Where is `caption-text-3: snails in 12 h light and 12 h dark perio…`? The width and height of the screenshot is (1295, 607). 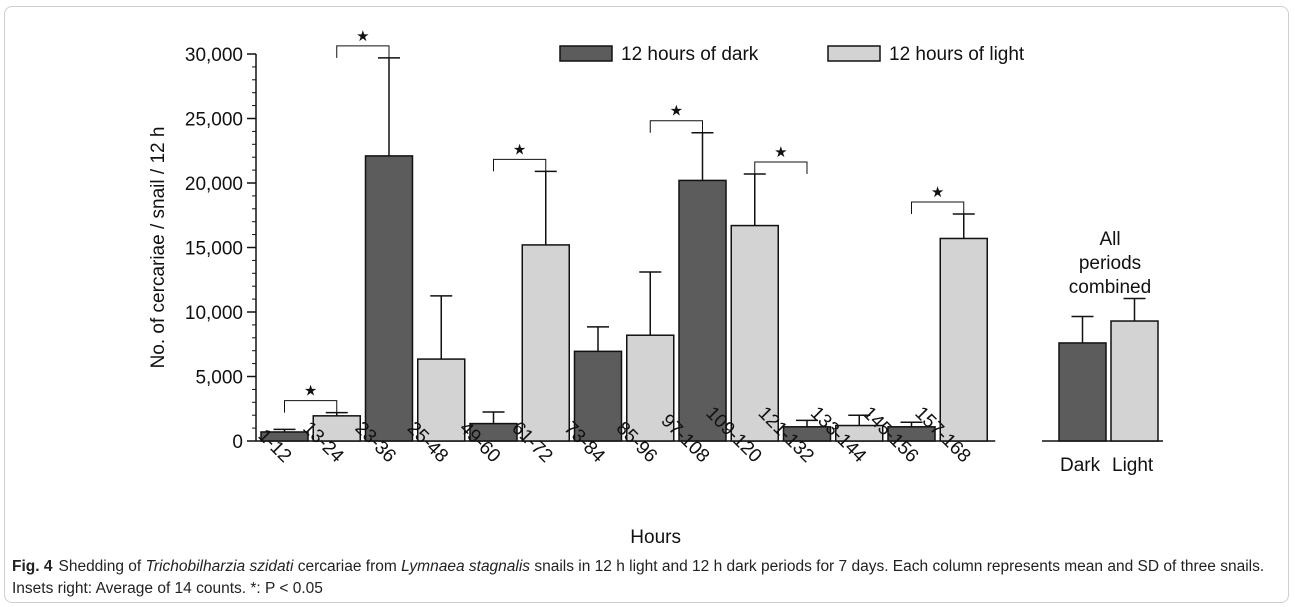 caption-text-3: snails in 12 h light and 12 h dark perio… is located at coordinates (638, 577).